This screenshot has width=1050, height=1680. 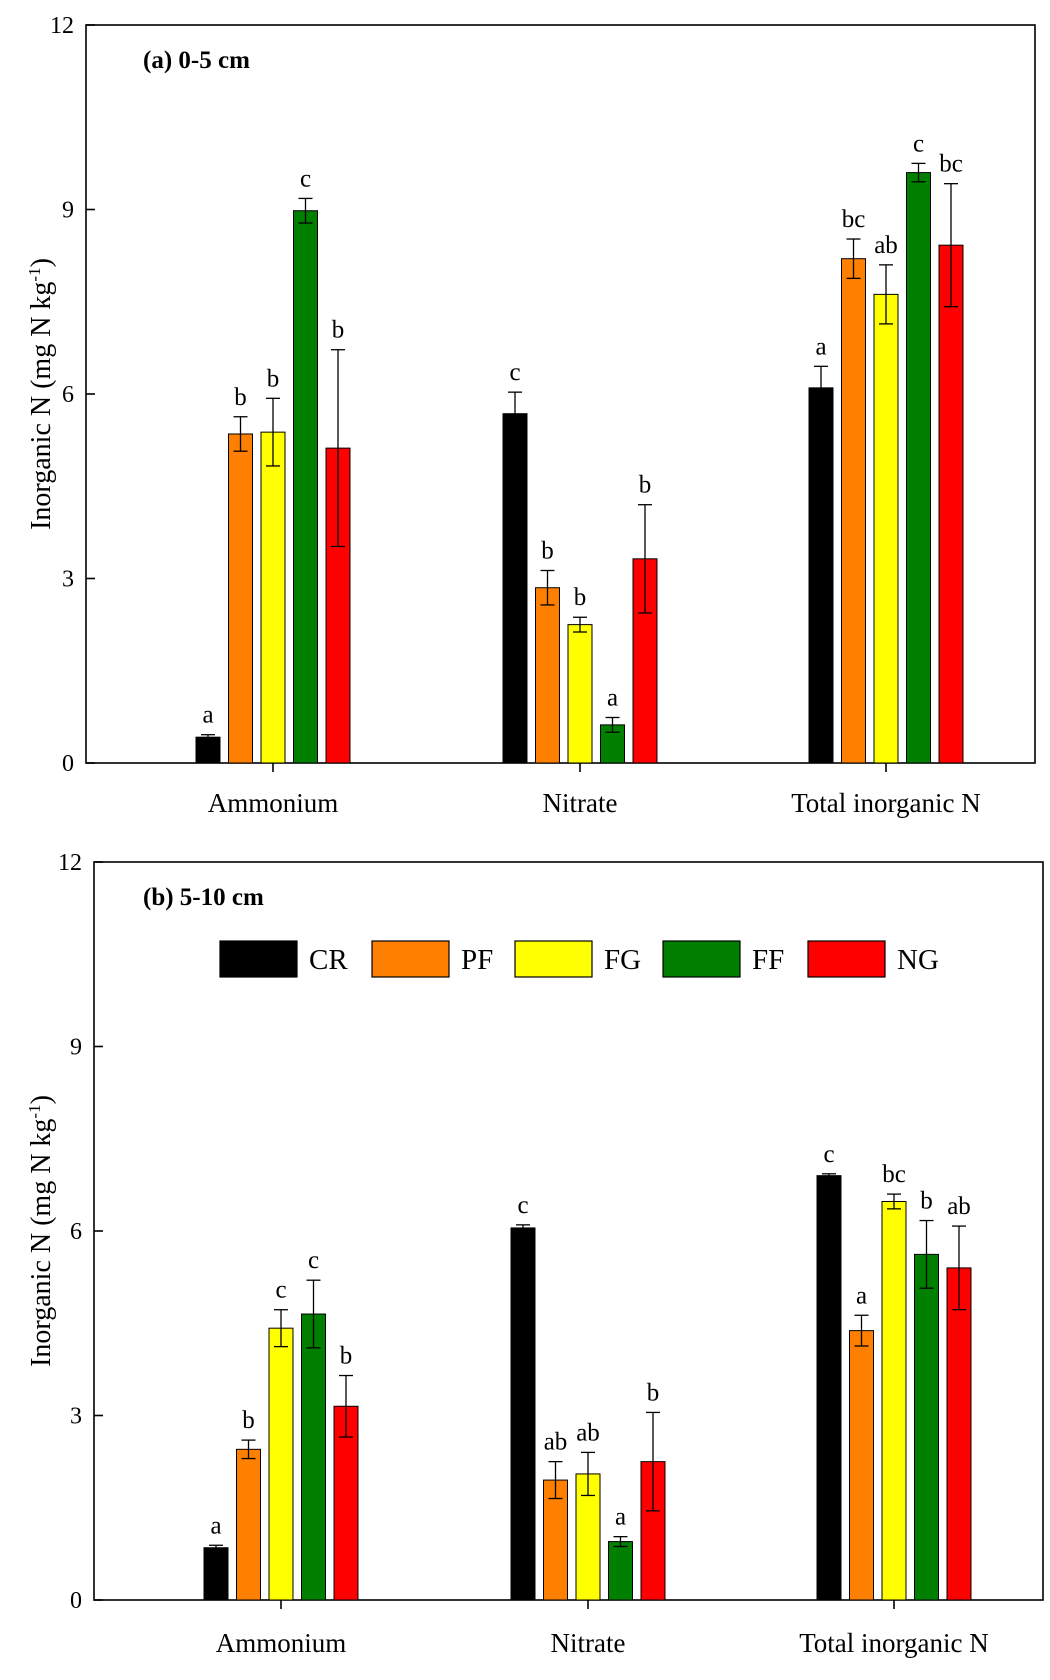 I want to click on legend-swatch-ng, so click(x=846, y=959).